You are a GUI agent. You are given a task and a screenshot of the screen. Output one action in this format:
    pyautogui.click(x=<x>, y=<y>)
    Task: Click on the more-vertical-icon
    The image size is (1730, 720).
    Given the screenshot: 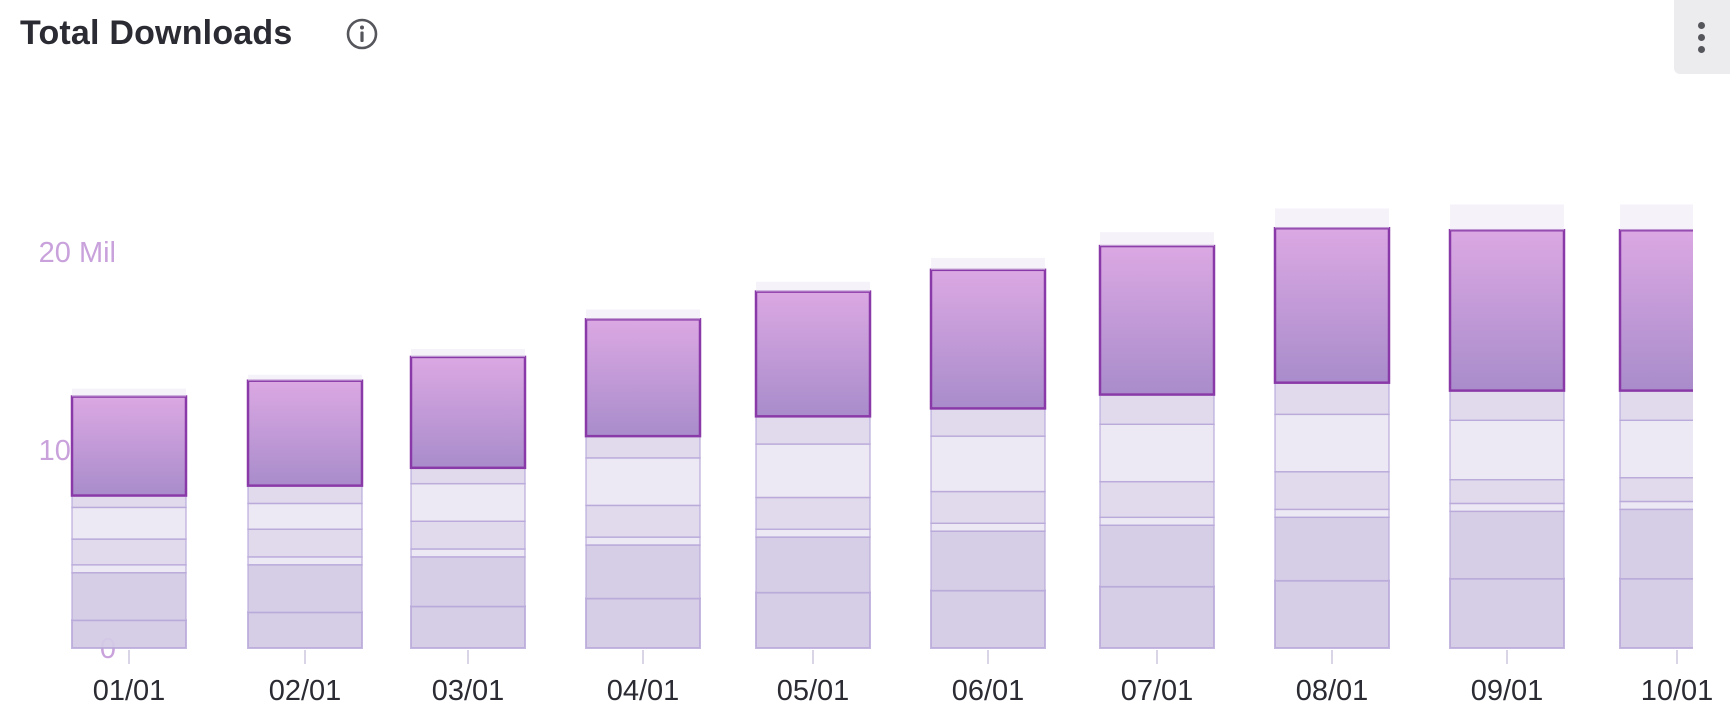 What is the action you would take?
    pyautogui.click(x=1702, y=37)
    